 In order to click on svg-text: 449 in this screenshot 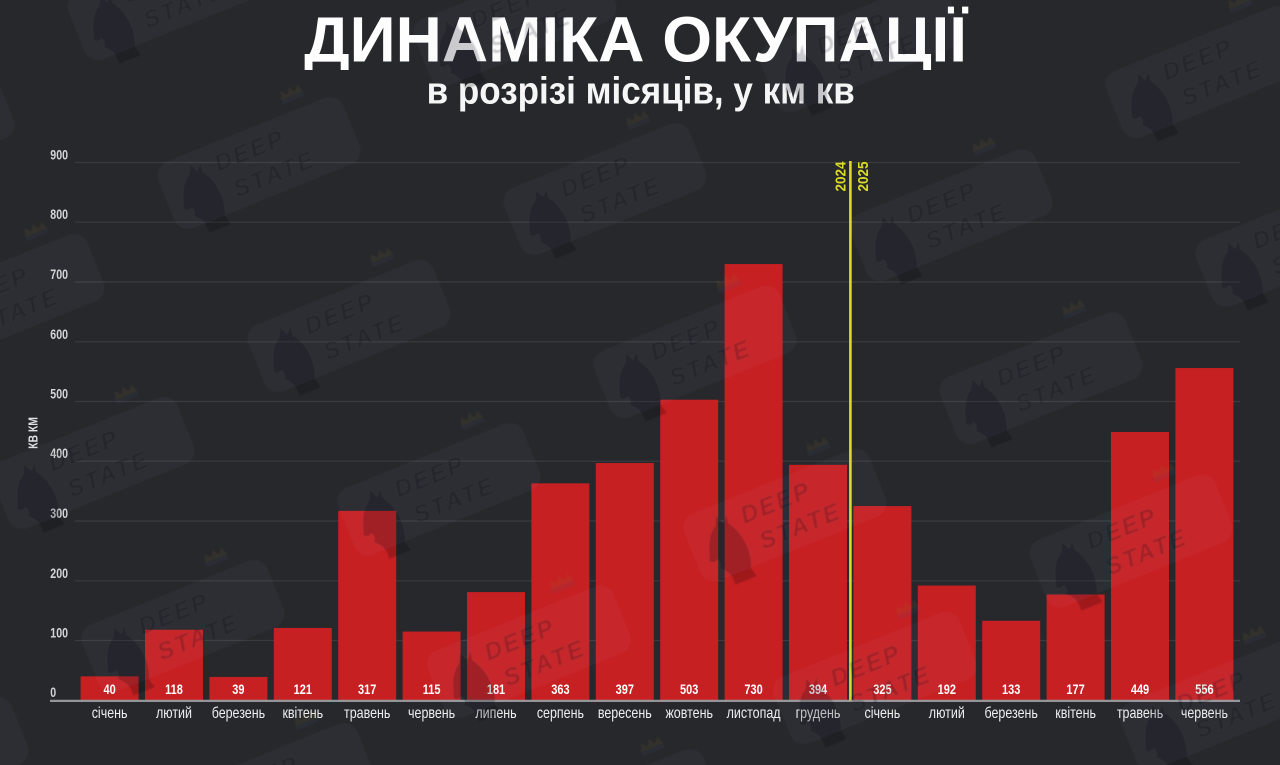, I will do `click(1140, 690)`.